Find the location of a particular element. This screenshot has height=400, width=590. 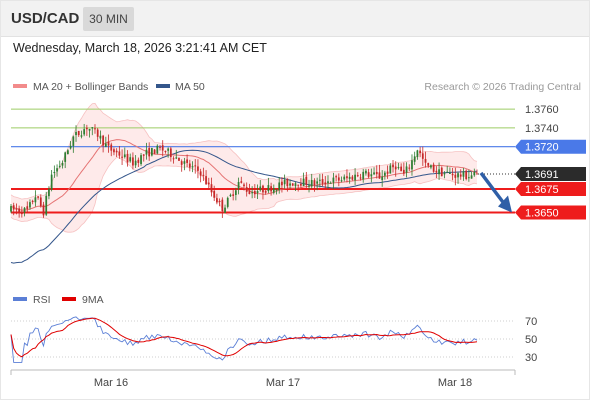

rsi-line is located at coordinates (244, 339).